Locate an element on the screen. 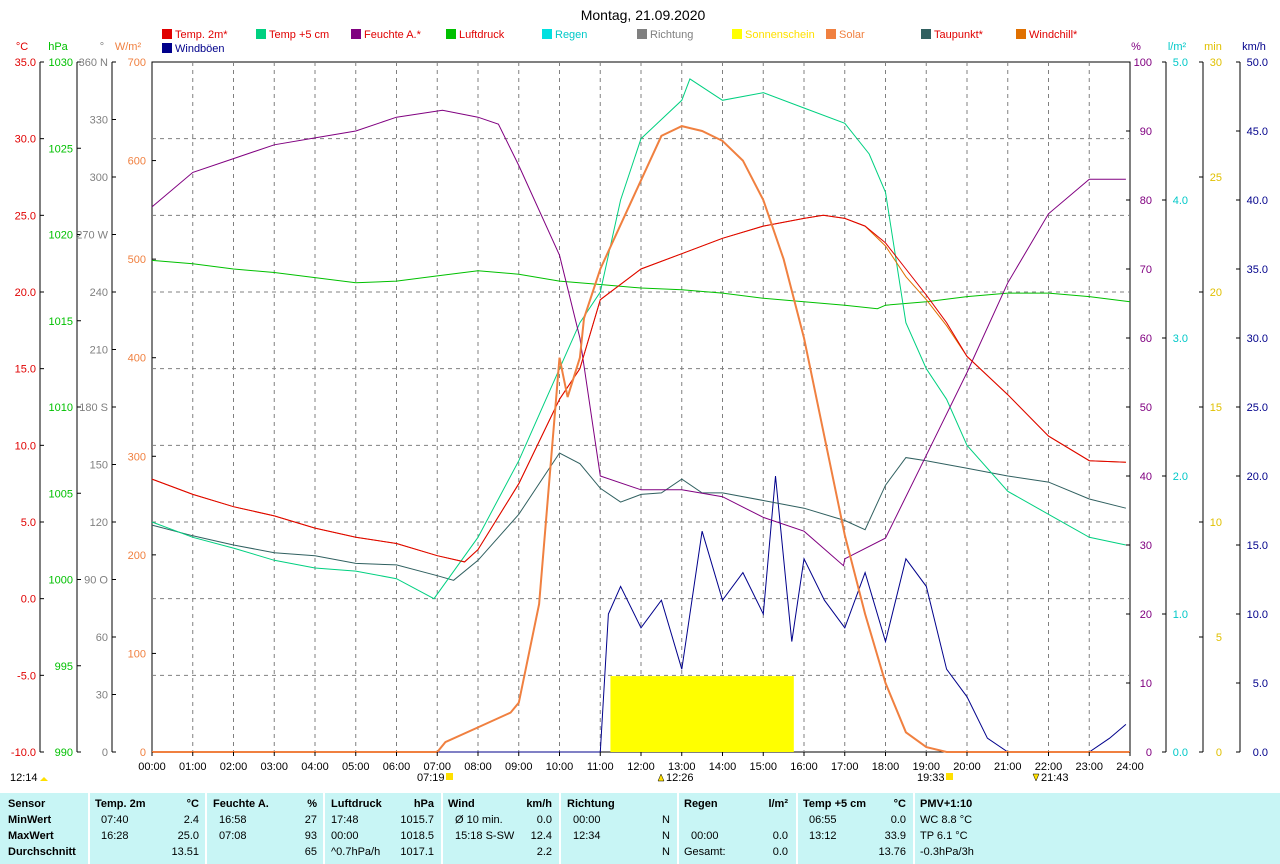  time-tick-label: 05:00 is located at coordinates (356, 767).